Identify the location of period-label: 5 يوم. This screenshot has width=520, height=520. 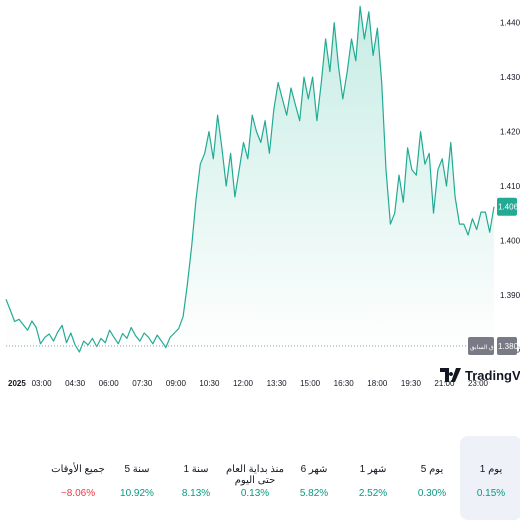
(432, 469).